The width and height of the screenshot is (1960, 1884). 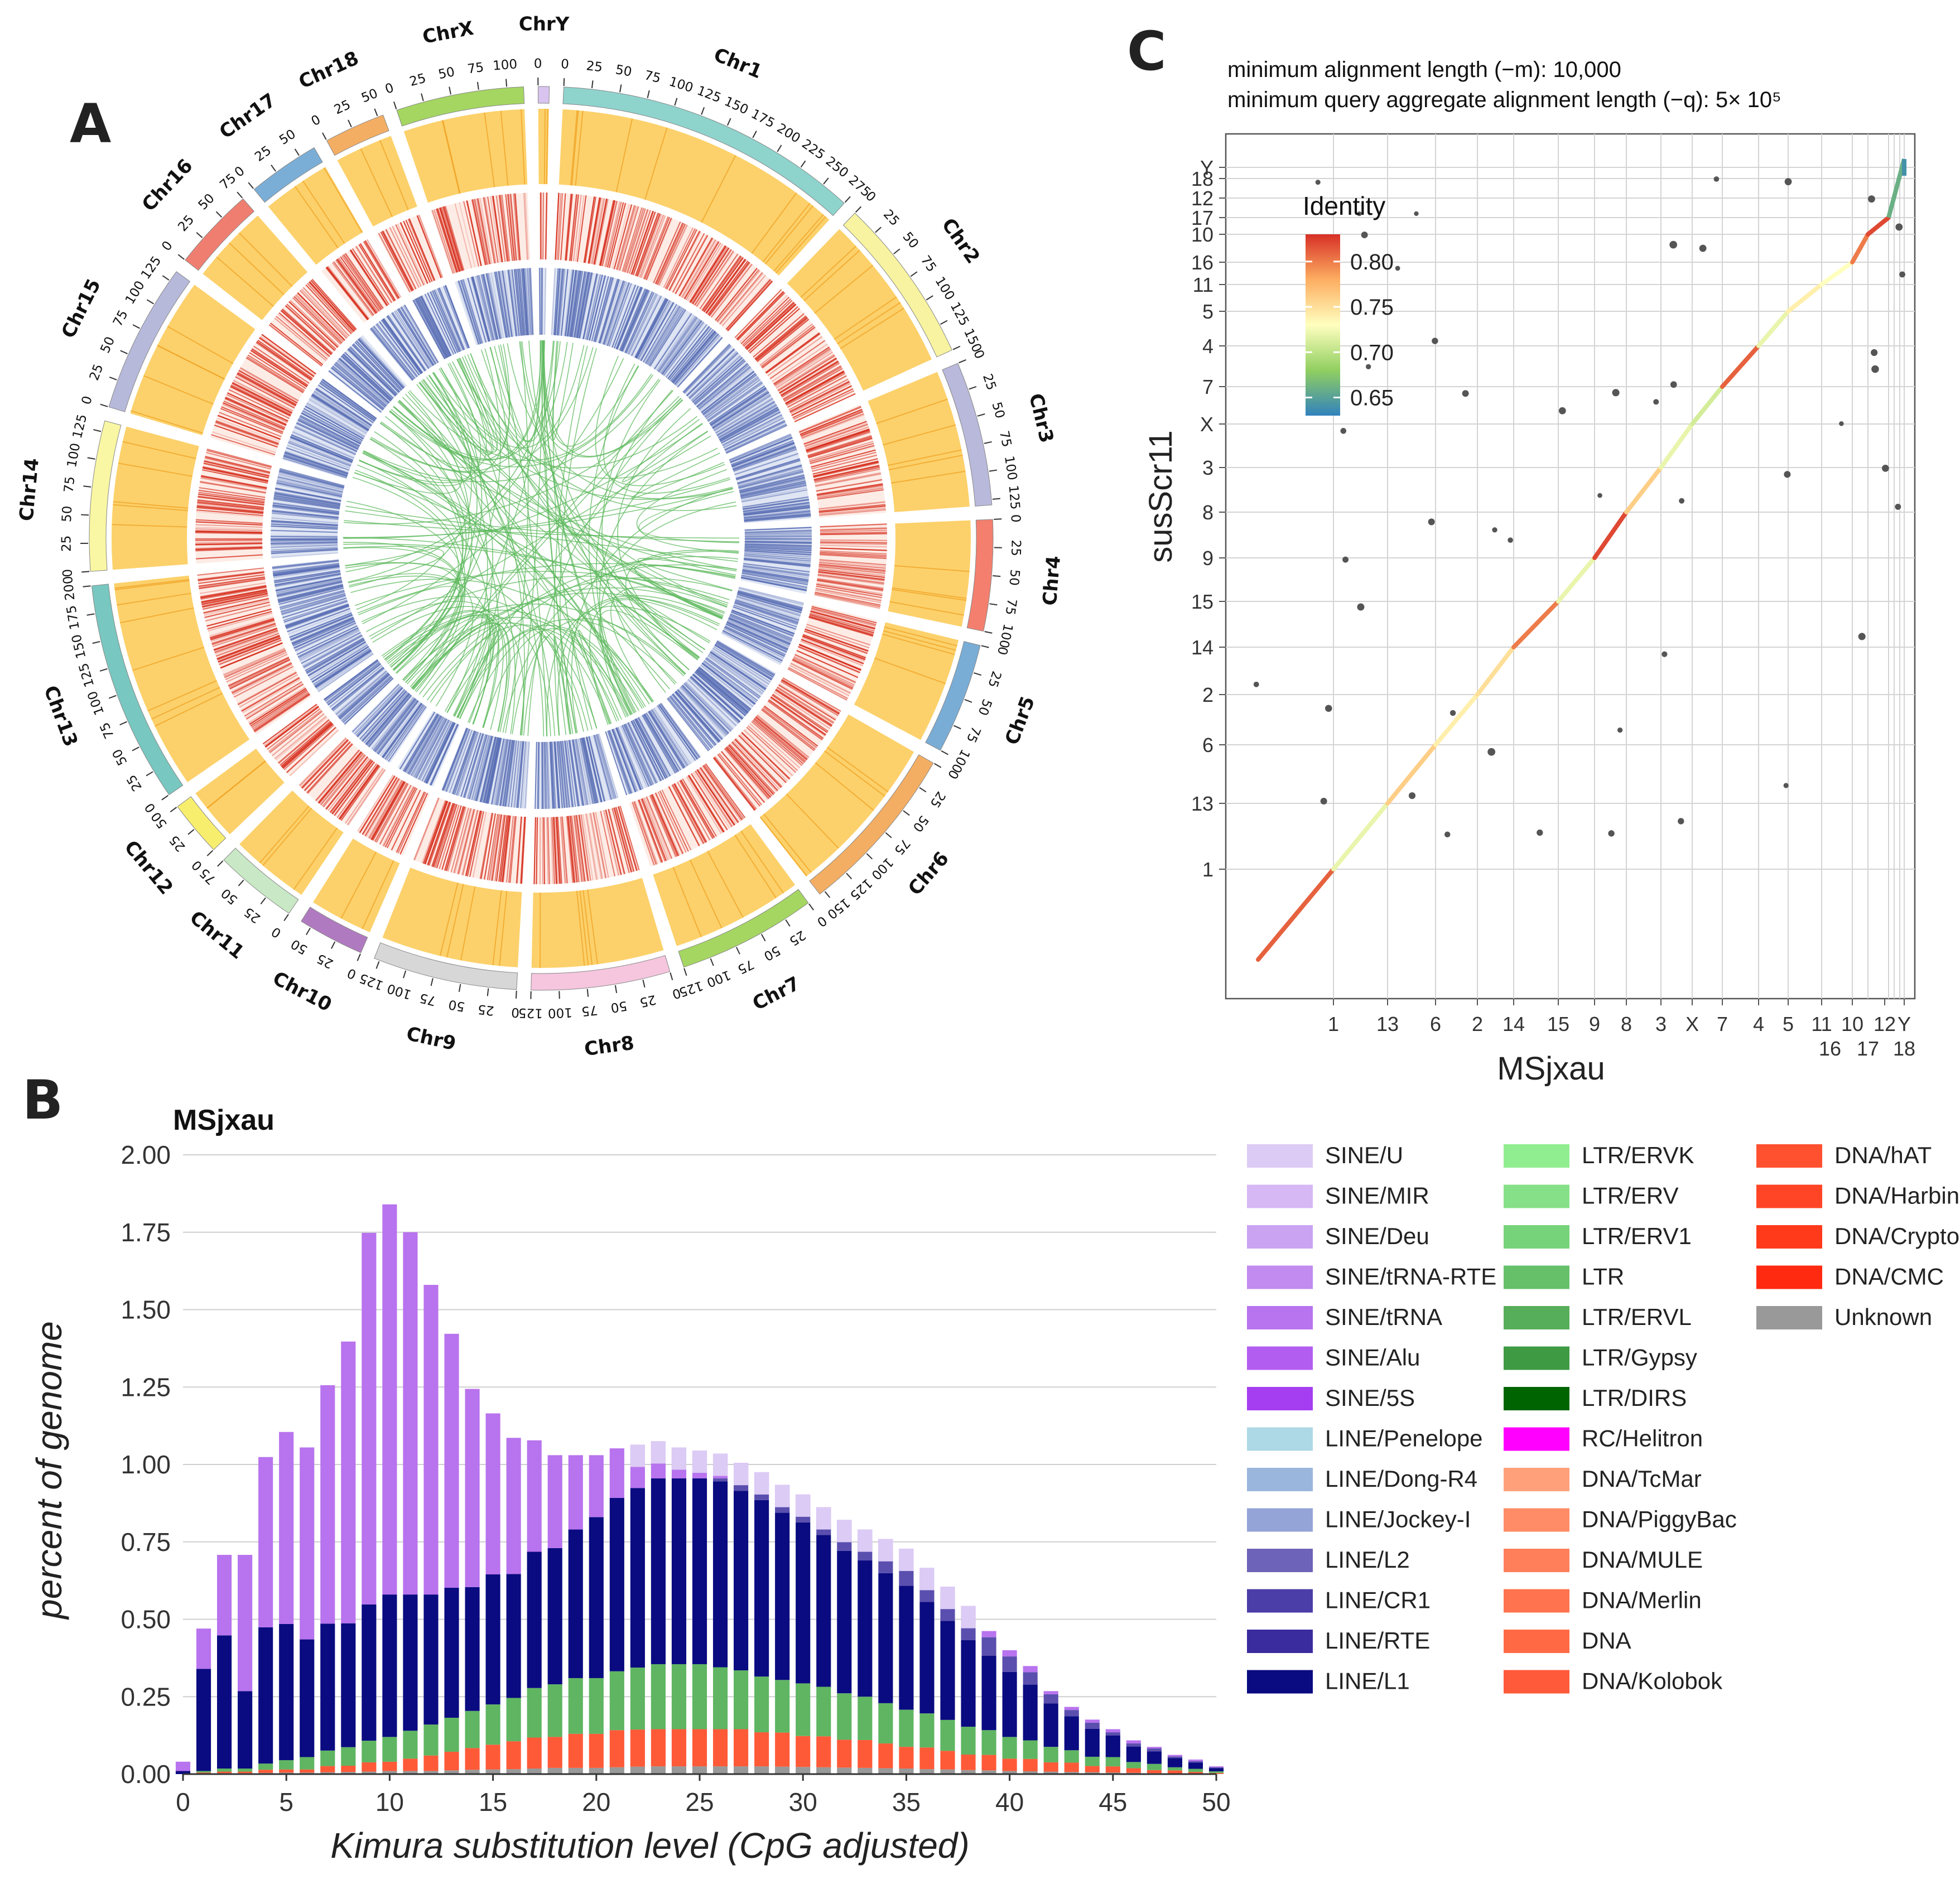 I want to click on gene-density-track, so click(x=182, y=678).